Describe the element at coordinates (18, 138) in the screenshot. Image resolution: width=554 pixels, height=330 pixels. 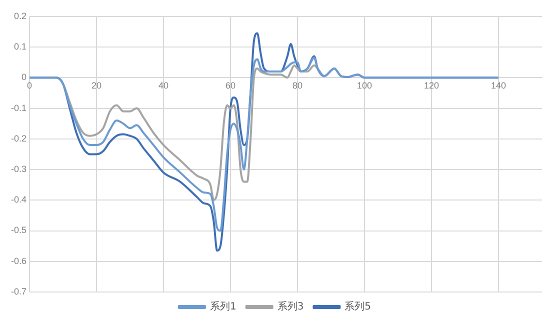
I see `y-tick-label: -0.2` at that location.